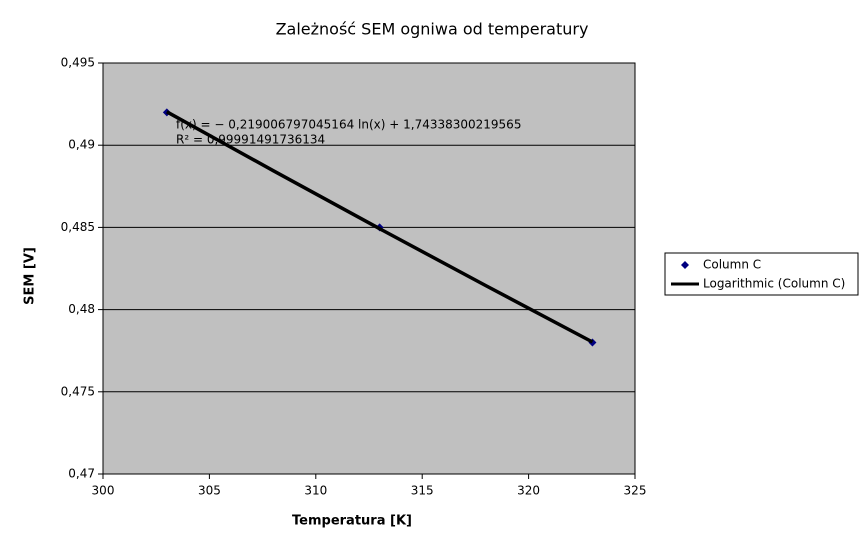 Image resolution: width=867 pixels, height=548 pixels. Describe the element at coordinates (78, 391) in the screenshot. I see `y-tick-label: 0,475` at that location.